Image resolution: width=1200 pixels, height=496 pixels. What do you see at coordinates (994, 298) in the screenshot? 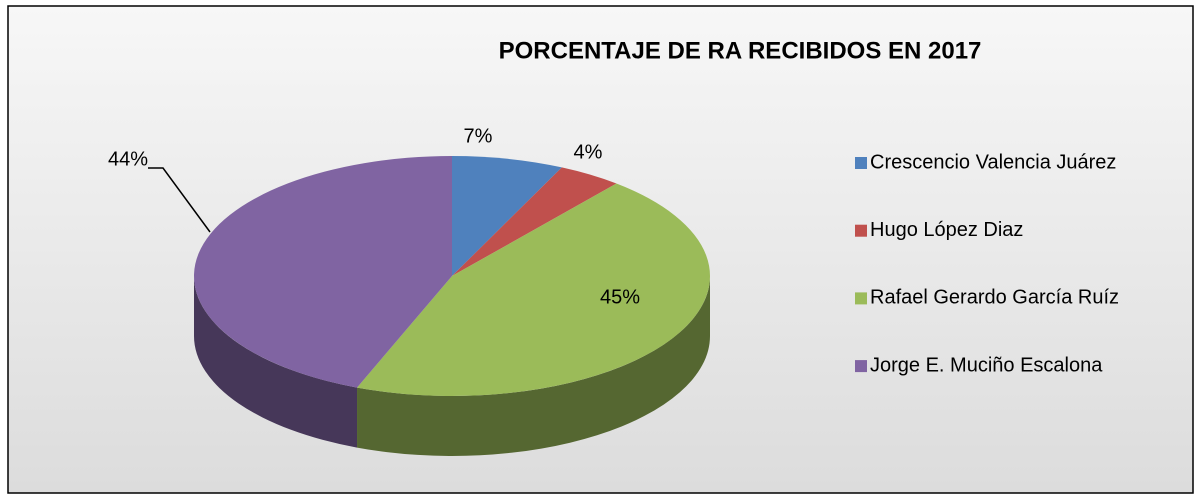
I see `legend-label: Rafael Gerardo García Ruíz` at bounding box center [994, 298].